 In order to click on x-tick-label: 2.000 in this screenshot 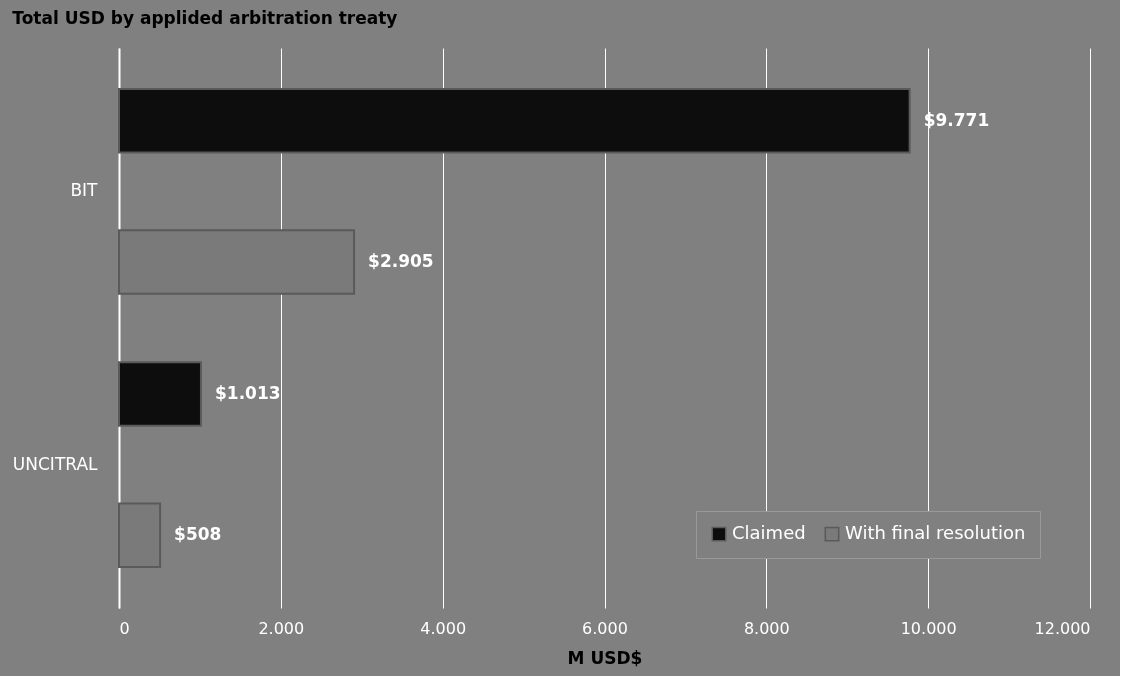, I will do `click(281, 628)`.